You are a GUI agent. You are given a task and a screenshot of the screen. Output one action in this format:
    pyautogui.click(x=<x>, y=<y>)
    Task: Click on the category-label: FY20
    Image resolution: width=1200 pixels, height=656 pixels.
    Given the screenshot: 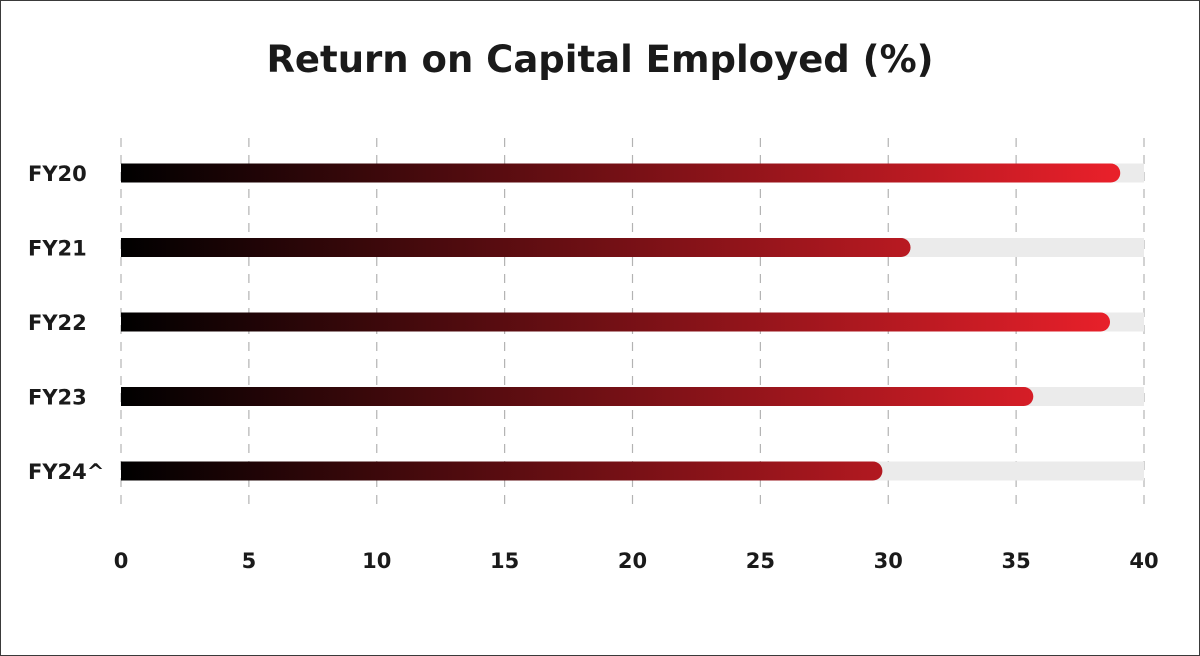 What is the action you would take?
    pyautogui.click(x=57, y=174)
    